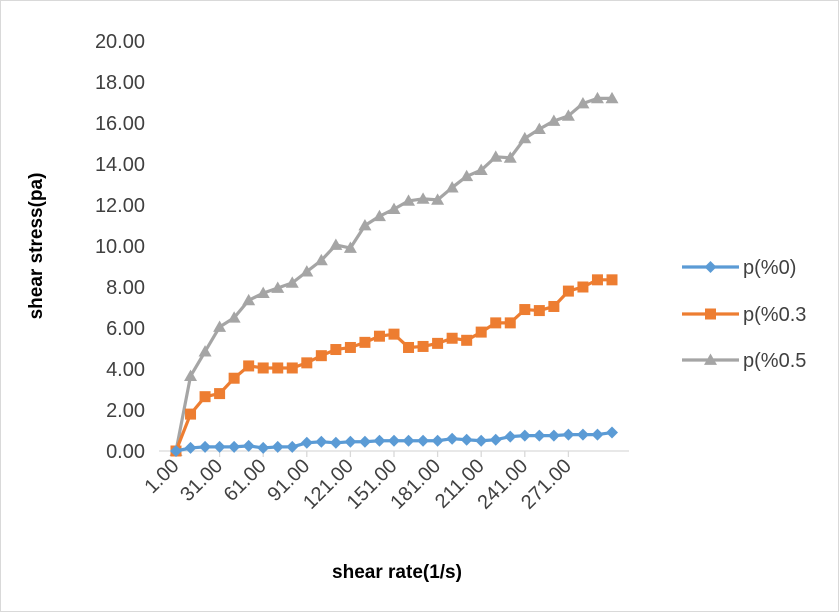 This screenshot has height=613, width=839. I want to click on series-line, so click(393, 365).